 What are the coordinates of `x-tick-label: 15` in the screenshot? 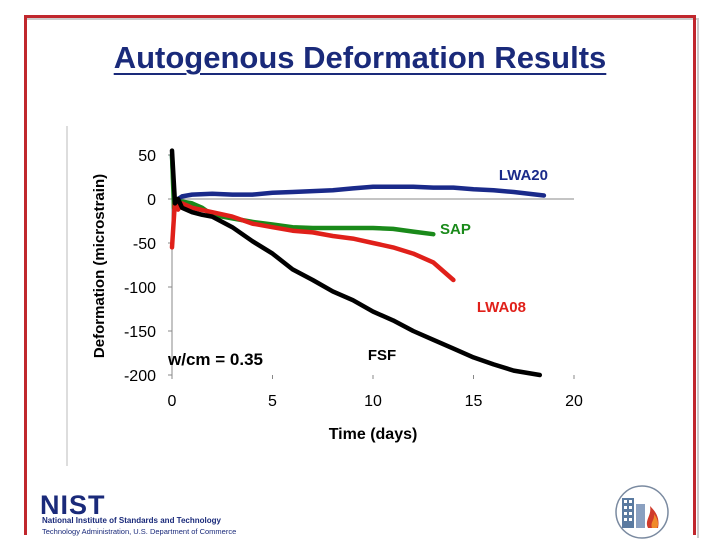 It's located at (474, 401).